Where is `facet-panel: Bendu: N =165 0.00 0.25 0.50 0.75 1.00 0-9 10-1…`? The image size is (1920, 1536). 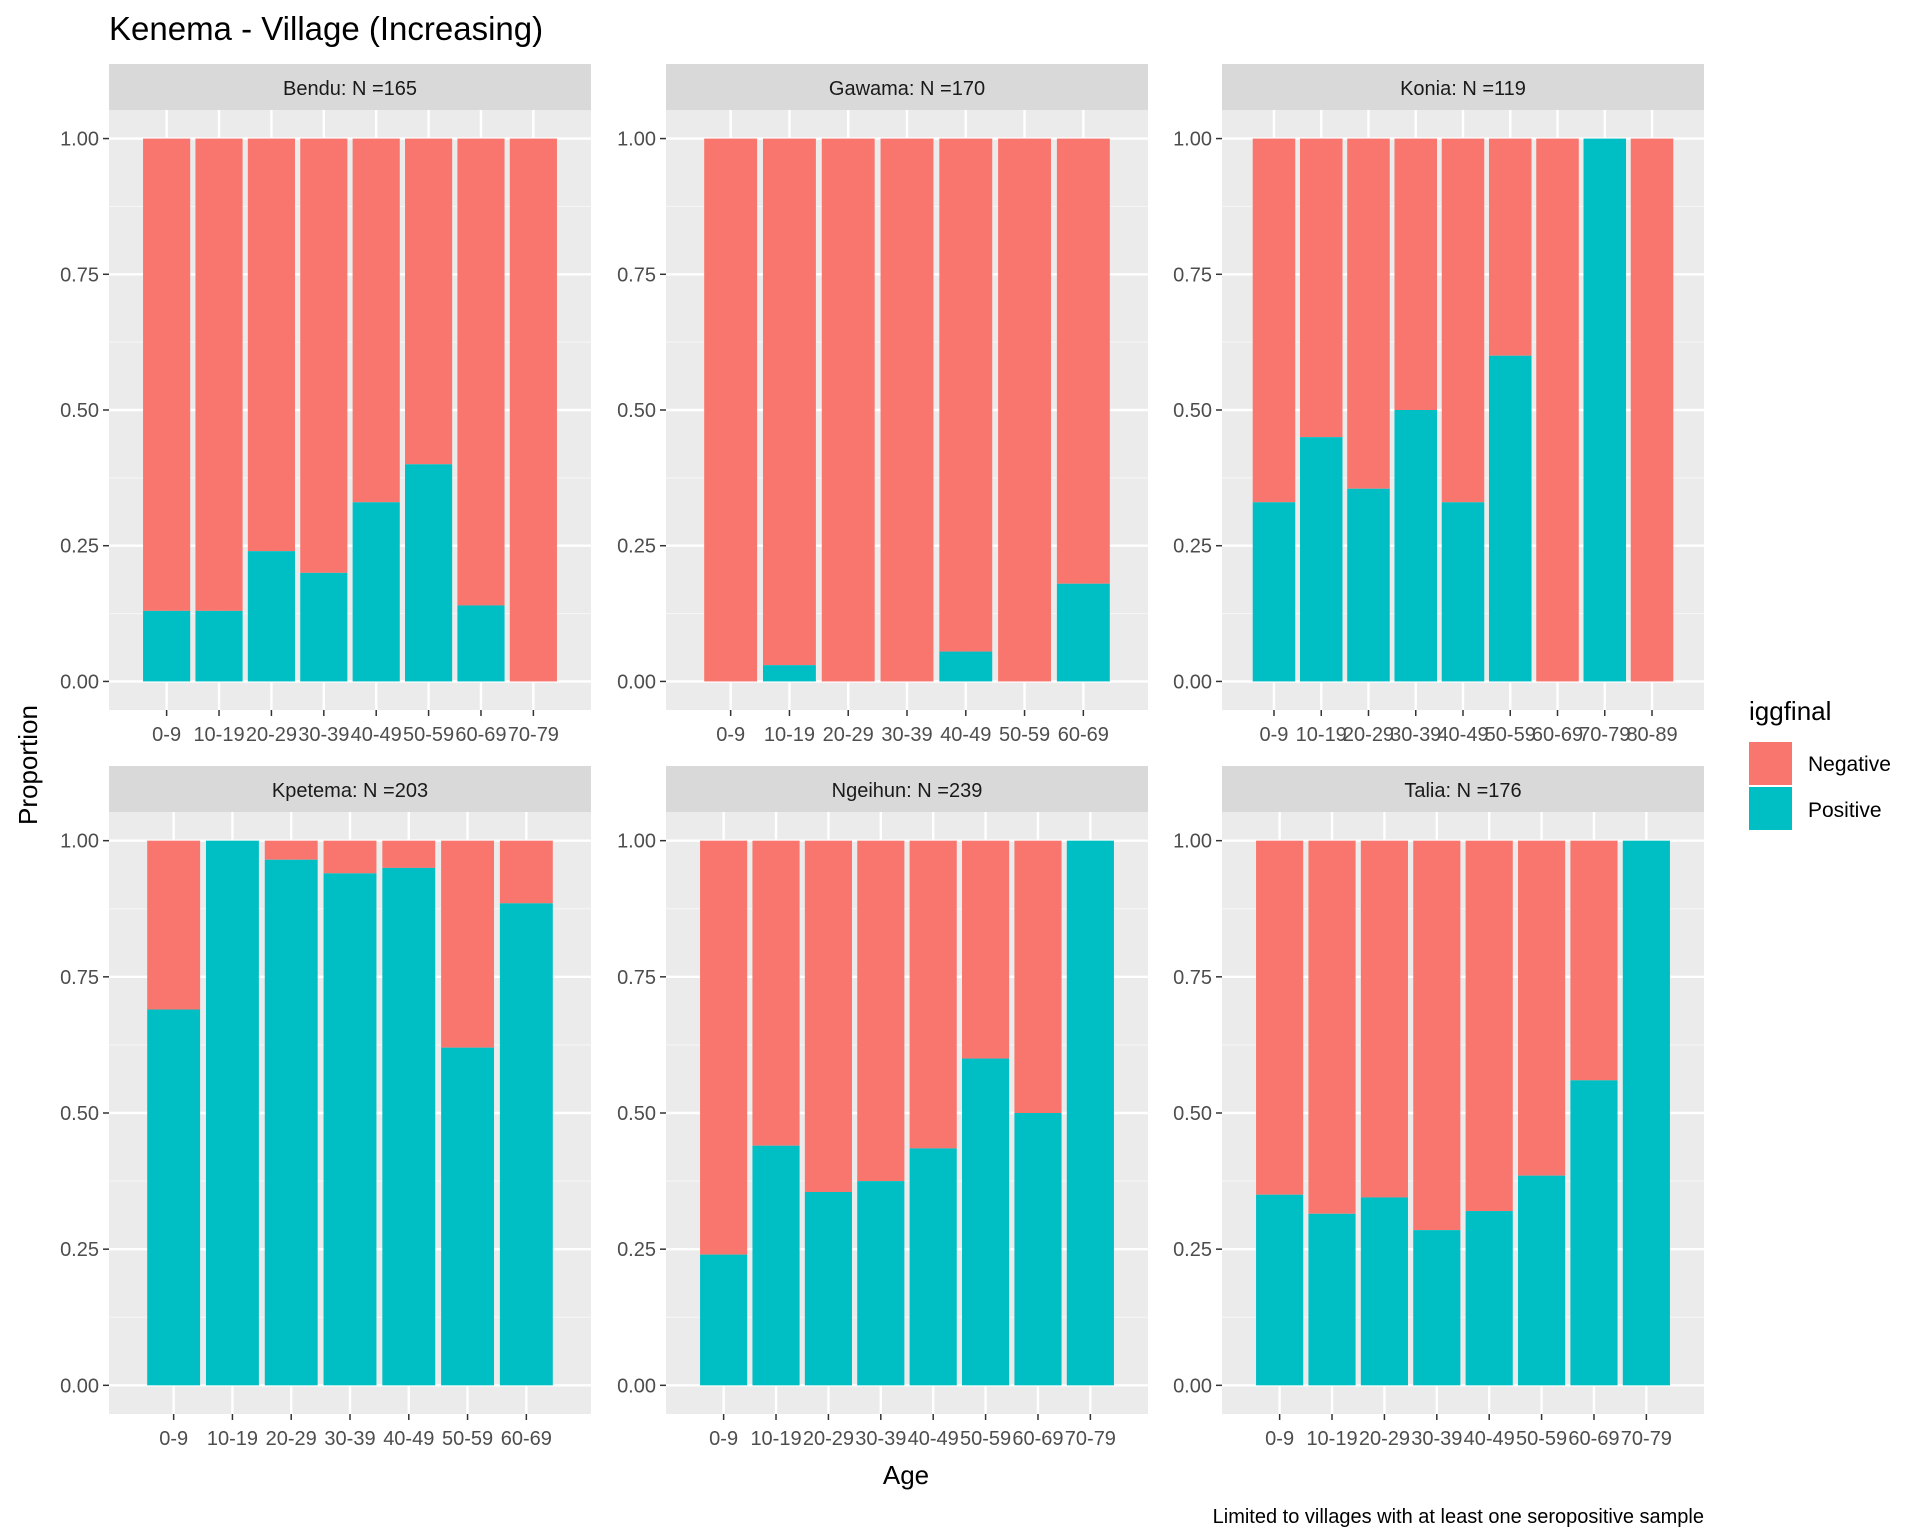
facet-panel: Bendu: N =165 0.00 0.25 0.50 0.75 1.00 0-9 10-1… is located at coordinates (325, 405).